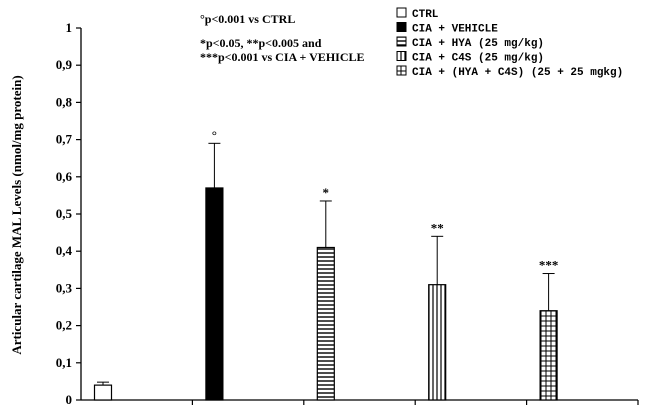 This screenshot has height=406, width=649. I want to click on legend-label: CIA + C4S (25 mg/kg), so click(478, 59).